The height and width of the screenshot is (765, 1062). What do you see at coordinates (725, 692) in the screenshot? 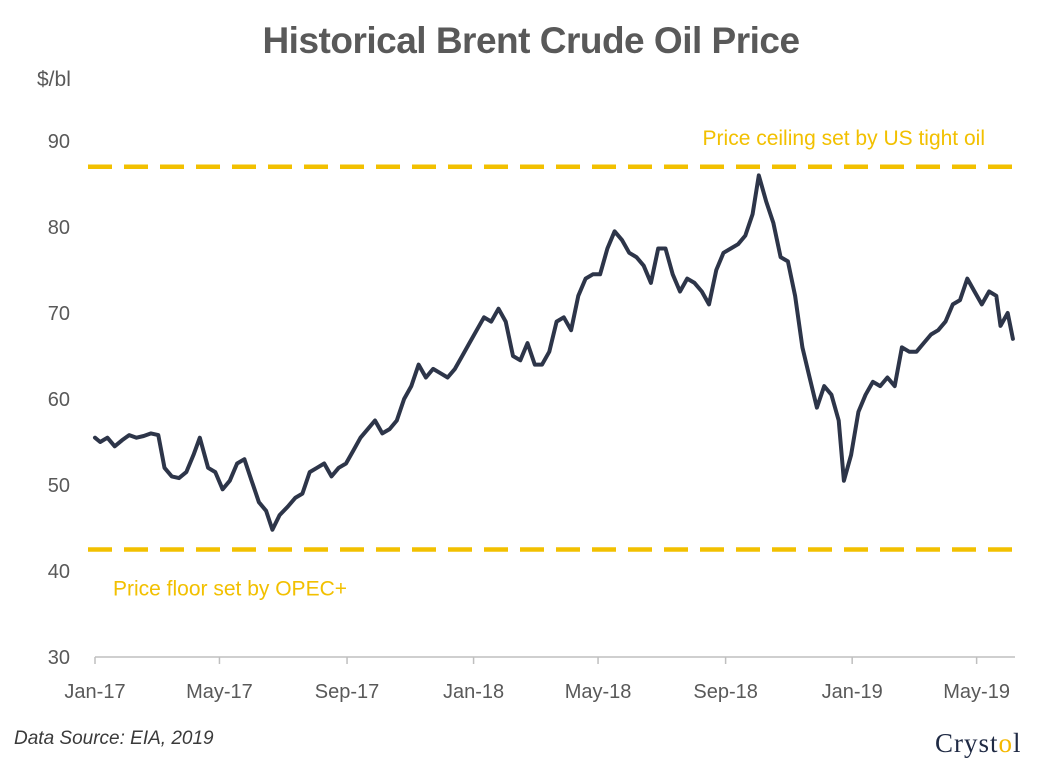
I see `x-tick-label: Sep-18` at bounding box center [725, 692].